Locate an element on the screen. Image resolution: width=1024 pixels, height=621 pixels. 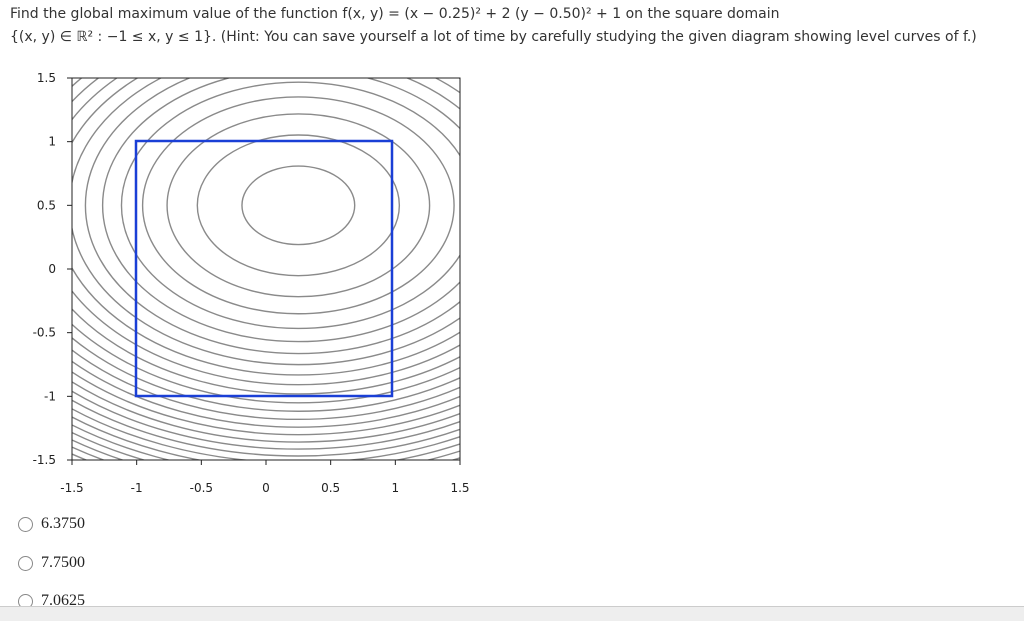
y-tick-label: -0.5 is located at coordinates (44, 333).